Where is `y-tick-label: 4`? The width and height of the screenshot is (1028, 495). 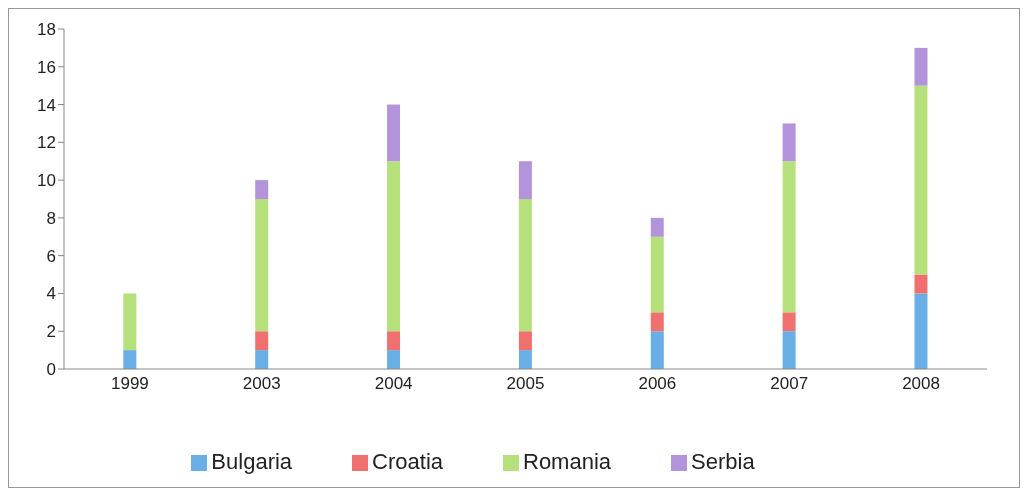 y-tick-label: 4 is located at coordinates (51, 294).